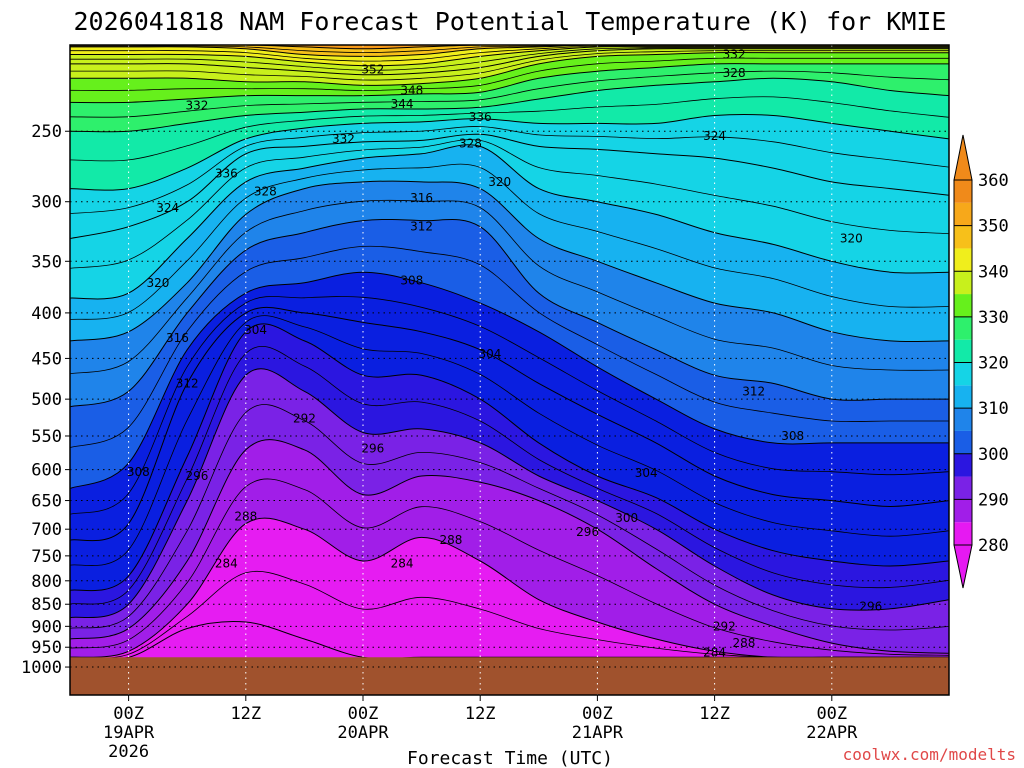 The image size is (1024, 768). I want to click on colorbar-label: 310, so click(993, 409).